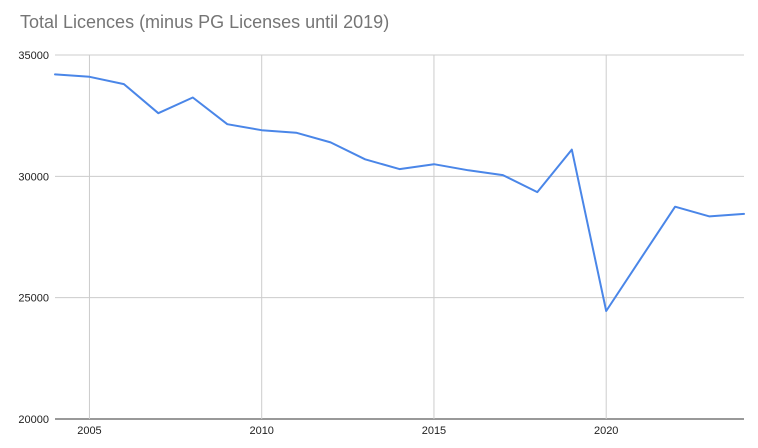  Describe the element at coordinates (261, 431) in the screenshot. I see `x-tick-label: 2010` at that location.